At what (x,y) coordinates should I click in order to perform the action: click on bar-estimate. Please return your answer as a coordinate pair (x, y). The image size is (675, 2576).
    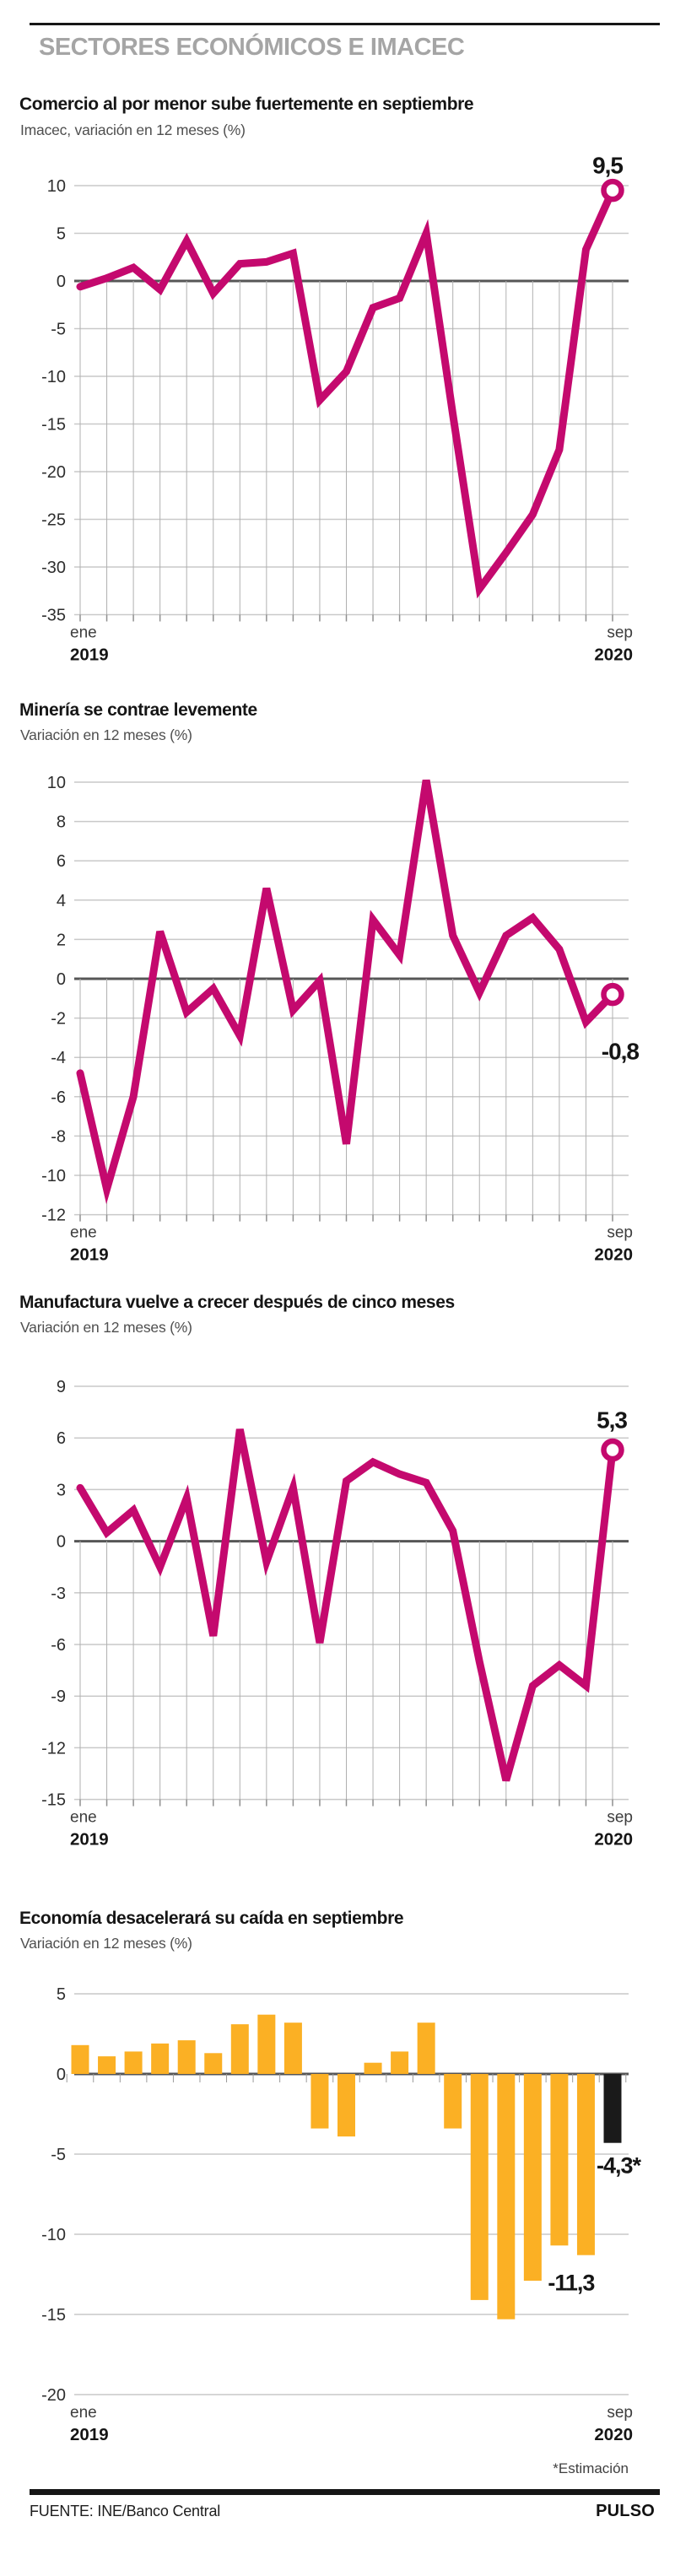
    Looking at the image, I should click on (612, 2108).